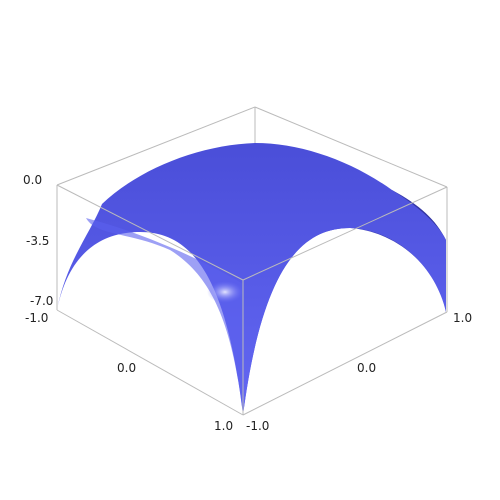 The image size is (500, 500). What do you see at coordinates (32, 180) in the screenshot?
I see `z-tick-label: 0.0` at bounding box center [32, 180].